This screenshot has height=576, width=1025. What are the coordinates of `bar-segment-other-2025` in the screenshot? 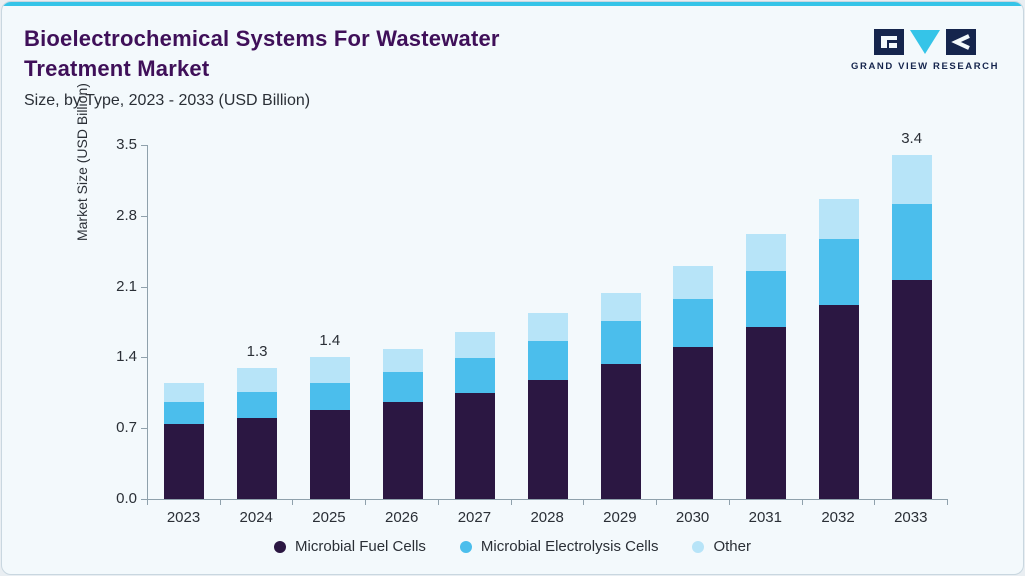 It's located at (329, 370).